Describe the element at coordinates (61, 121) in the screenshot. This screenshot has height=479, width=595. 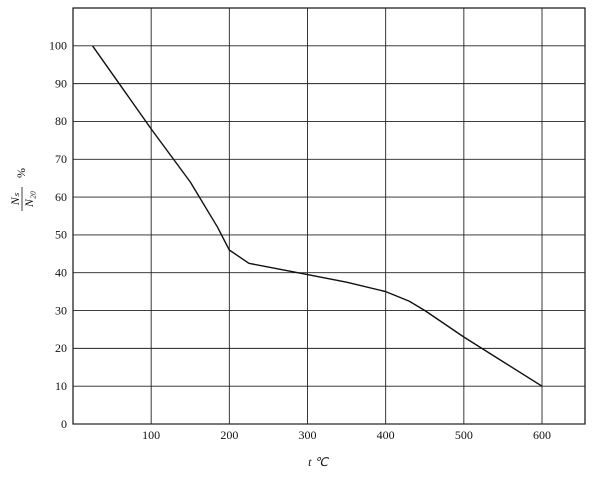
I see `y-tick-label: 80` at that location.